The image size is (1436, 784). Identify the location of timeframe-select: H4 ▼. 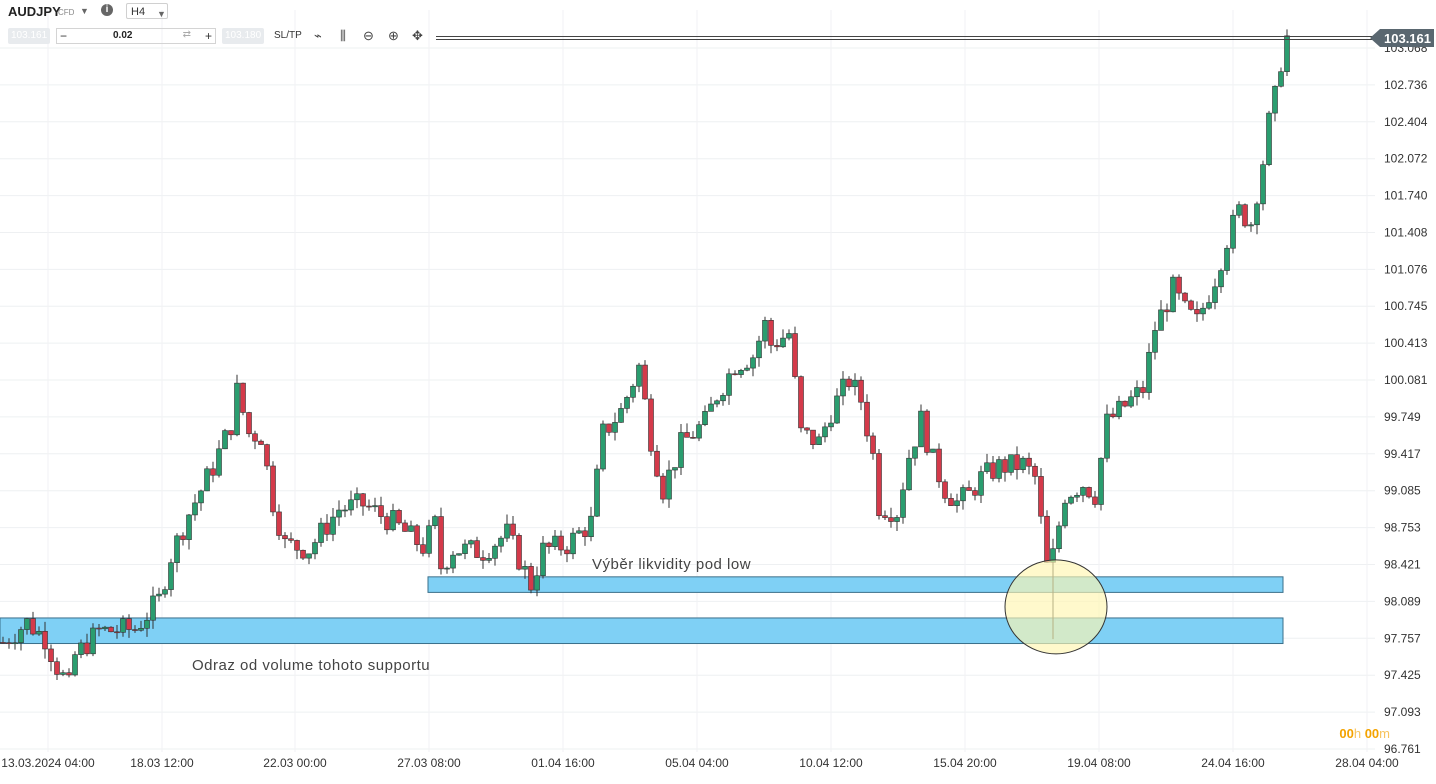
(147, 11).